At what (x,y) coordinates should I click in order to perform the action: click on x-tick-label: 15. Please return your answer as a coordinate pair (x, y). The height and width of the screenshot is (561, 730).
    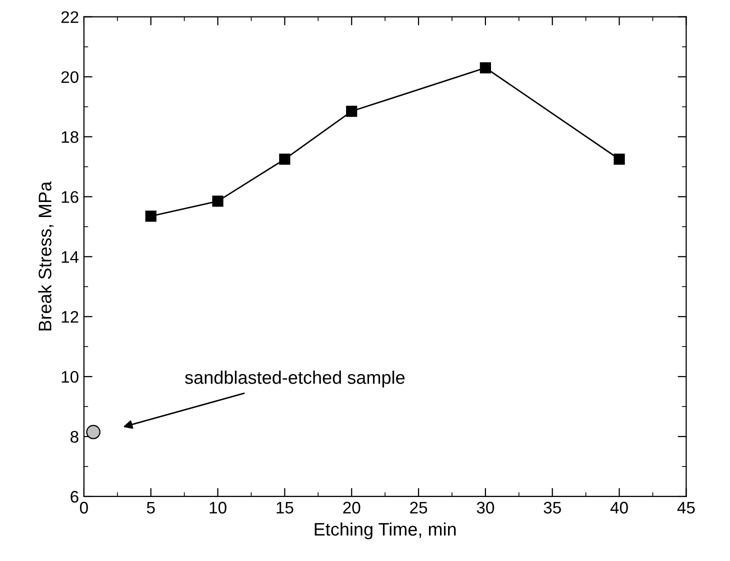
    Looking at the image, I should click on (285, 508).